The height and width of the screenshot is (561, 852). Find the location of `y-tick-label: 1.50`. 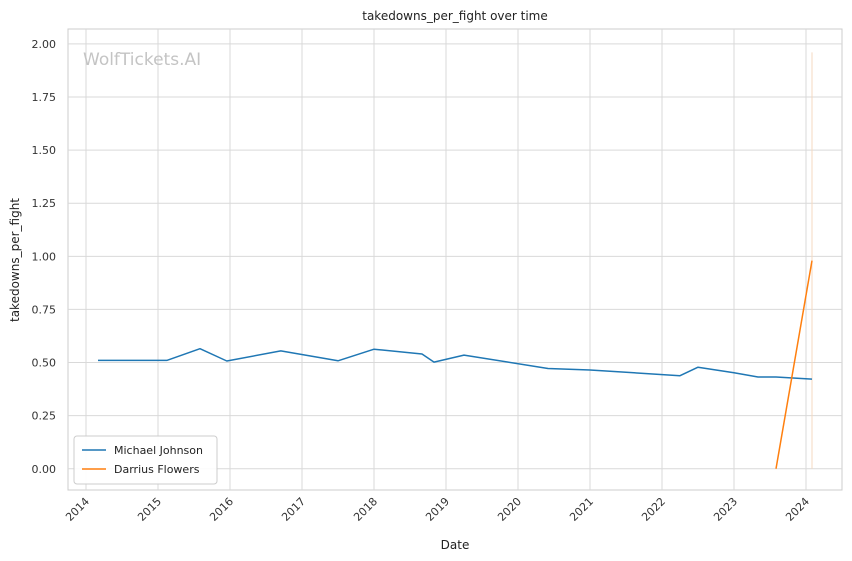

y-tick-label: 1.50 is located at coordinates (44, 150).